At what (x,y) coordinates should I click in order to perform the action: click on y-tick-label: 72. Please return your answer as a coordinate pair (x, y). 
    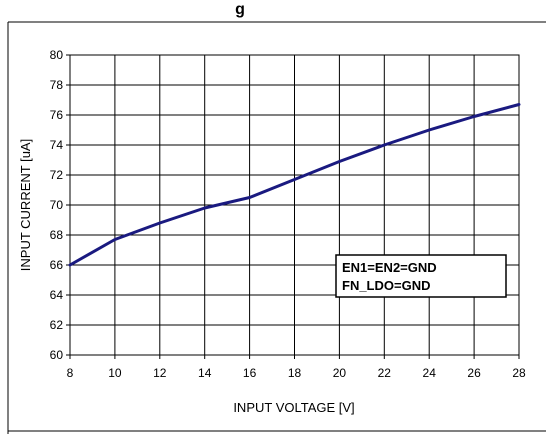
    Looking at the image, I should click on (57, 175).